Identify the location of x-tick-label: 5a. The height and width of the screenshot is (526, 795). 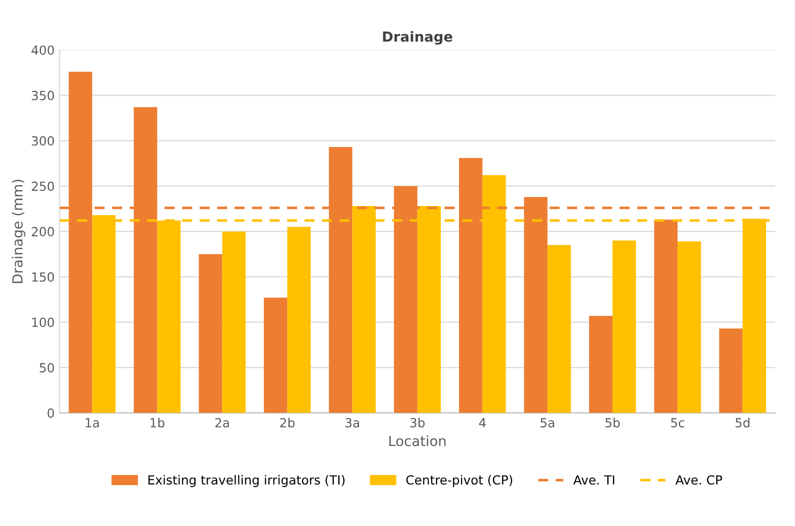
(547, 423).